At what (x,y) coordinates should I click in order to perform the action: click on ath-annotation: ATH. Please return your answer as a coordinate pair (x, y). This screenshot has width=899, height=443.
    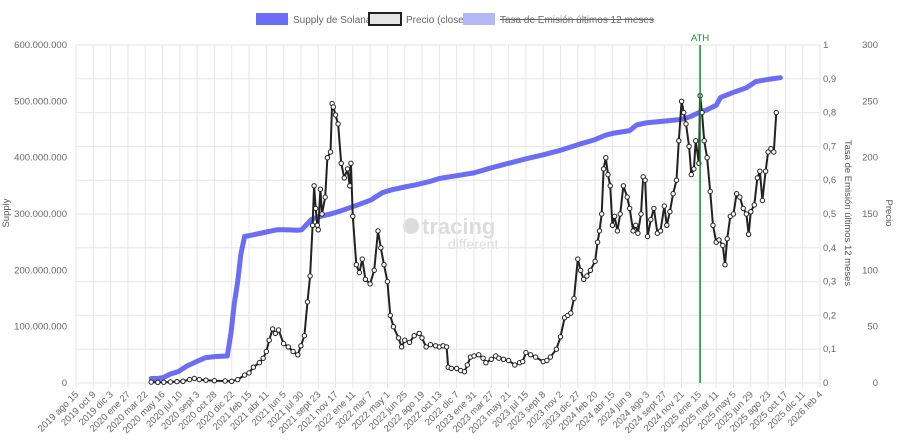
    Looking at the image, I should click on (700, 208).